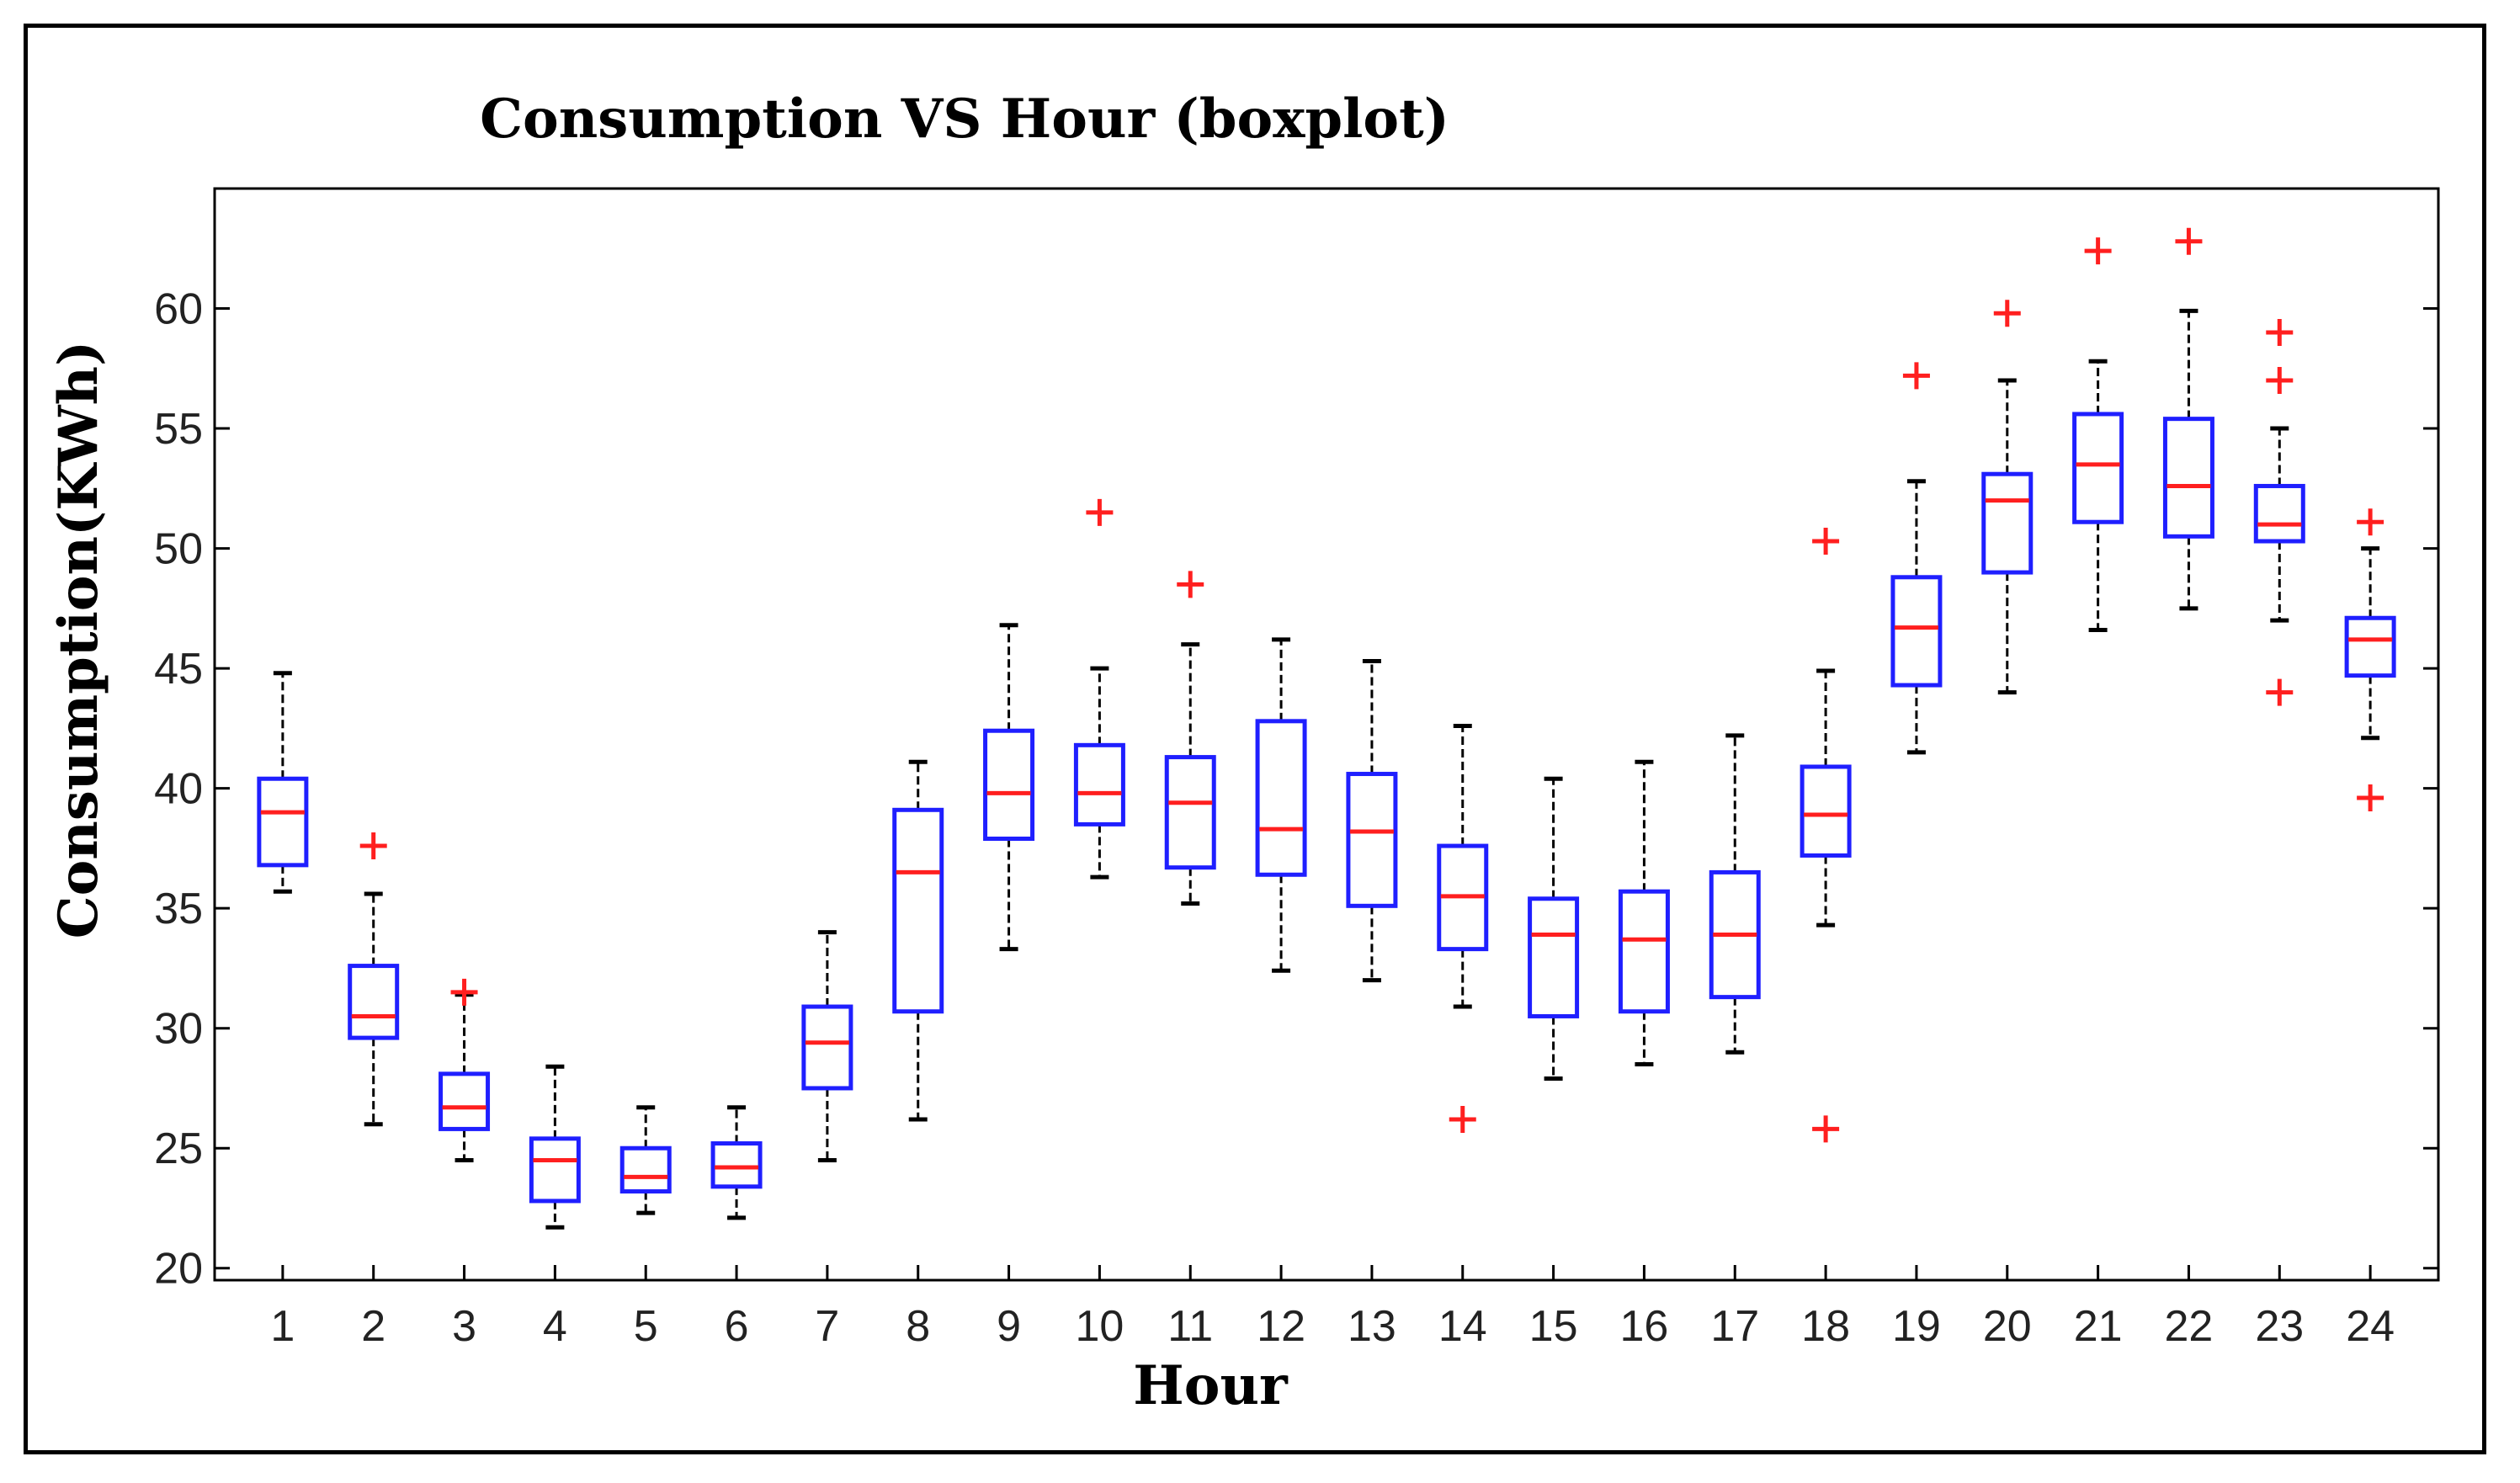  I want to click on x-tick-label: 14, so click(1462, 1326).